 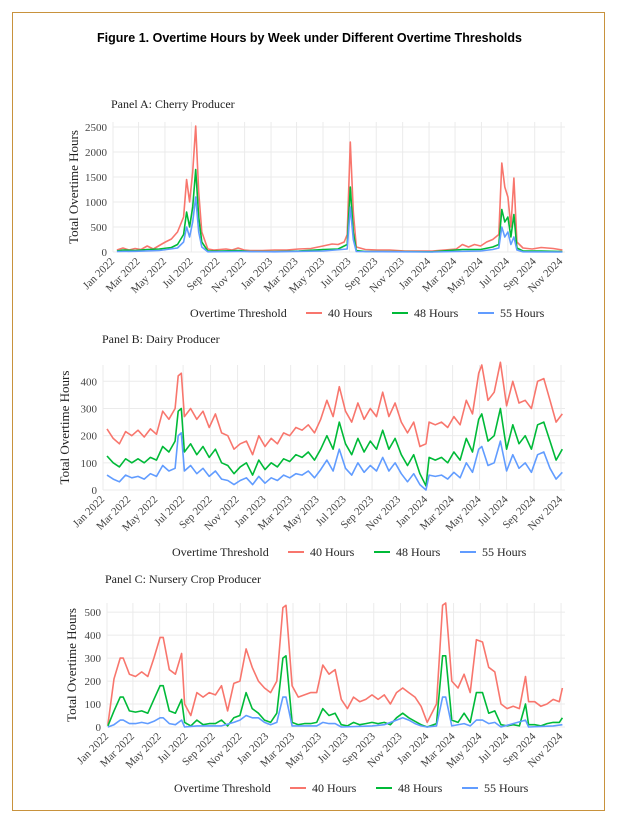 I want to click on y-tick-label: 2000, so click(x=96, y=153).